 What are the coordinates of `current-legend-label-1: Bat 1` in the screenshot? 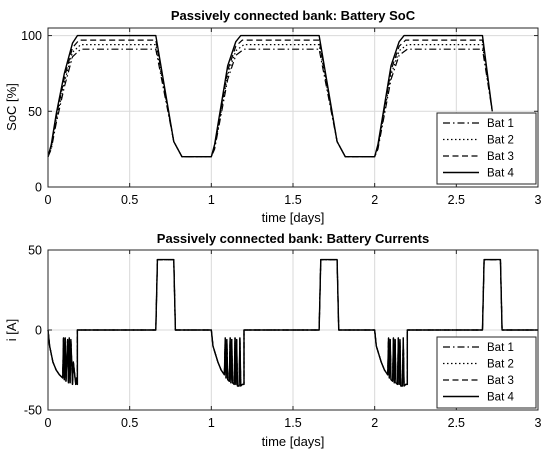 It's located at (500, 348).